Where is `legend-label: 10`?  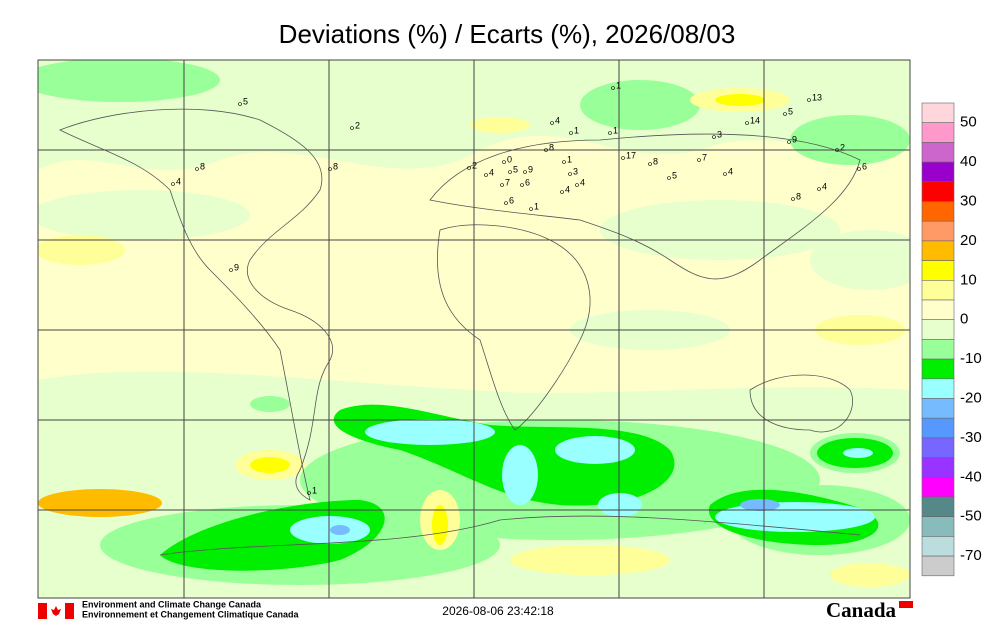
legend-label: 10 is located at coordinates (968, 279).